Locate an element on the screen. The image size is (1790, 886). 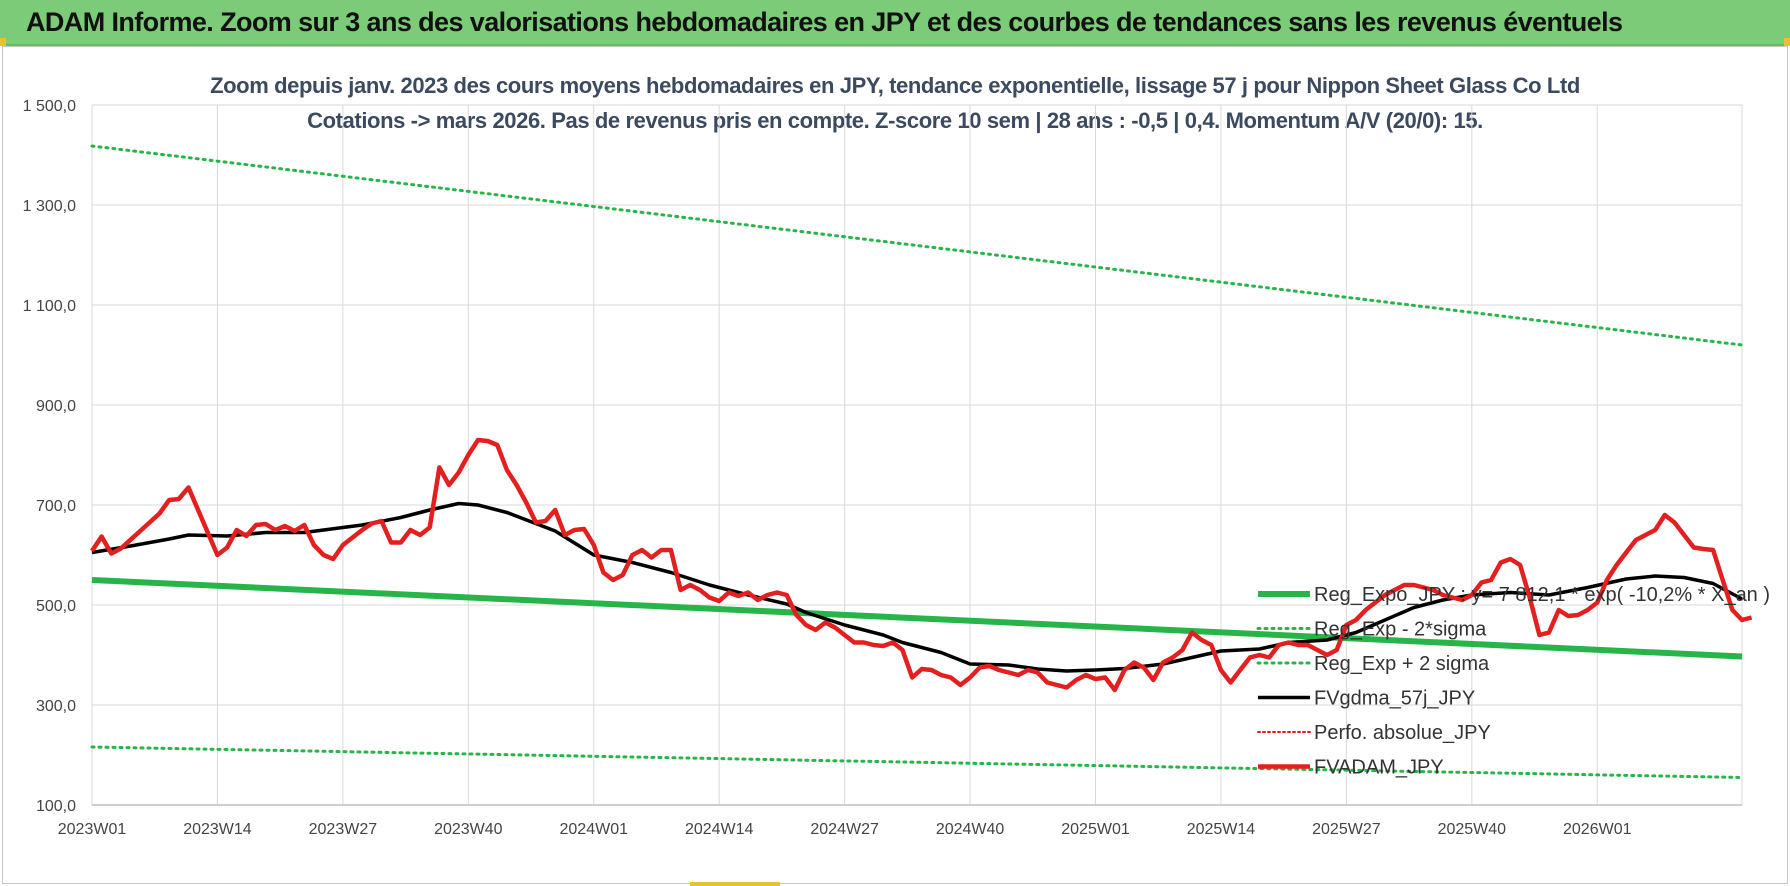
y-tick-label: 1 500,0 is located at coordinates (49, 106).